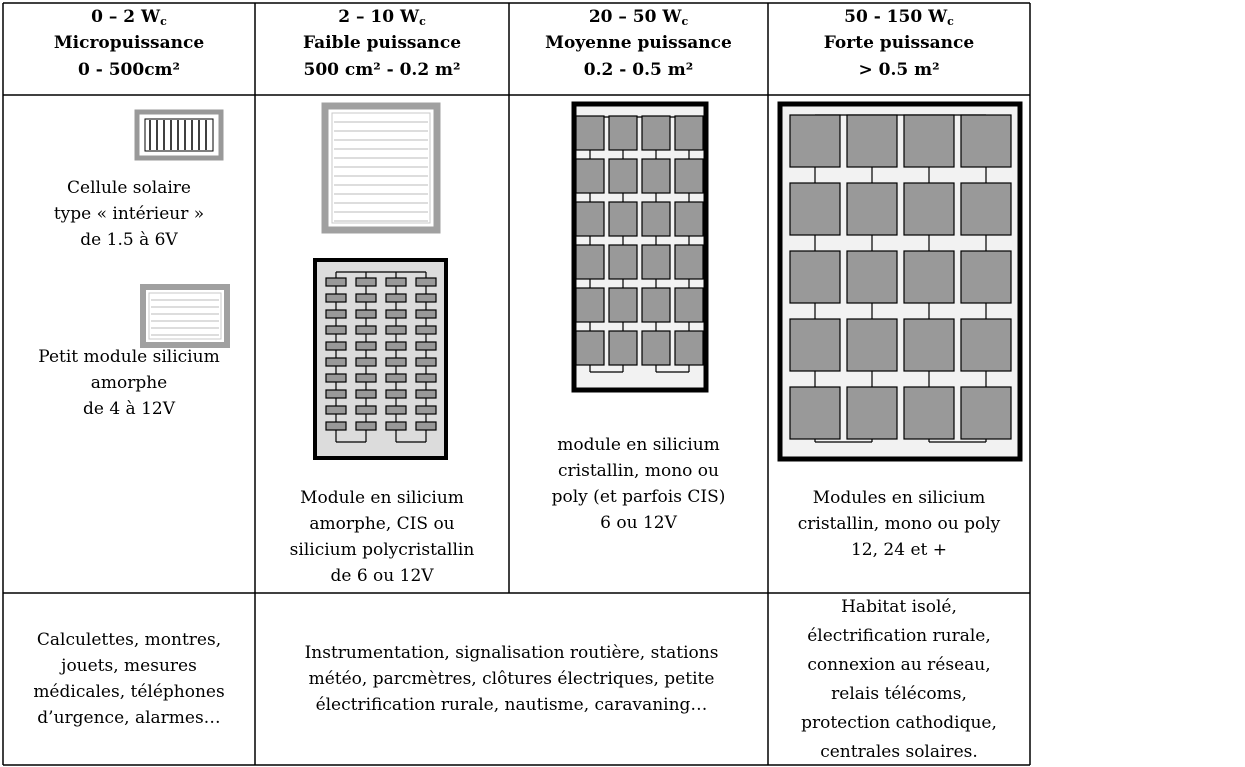  What do you see at coordinates (382, 498) in the screenshot?
I see `product-description: Module en silicium` at bounding box center [382, 498].